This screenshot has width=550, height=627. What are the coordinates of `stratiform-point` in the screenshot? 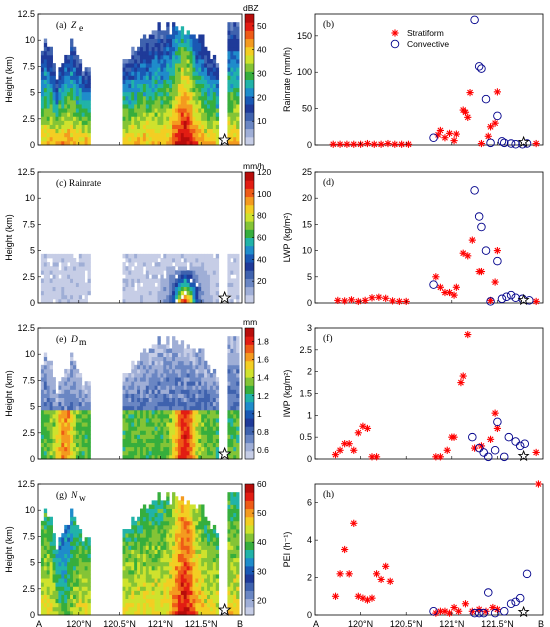 It's located at (354, 450).